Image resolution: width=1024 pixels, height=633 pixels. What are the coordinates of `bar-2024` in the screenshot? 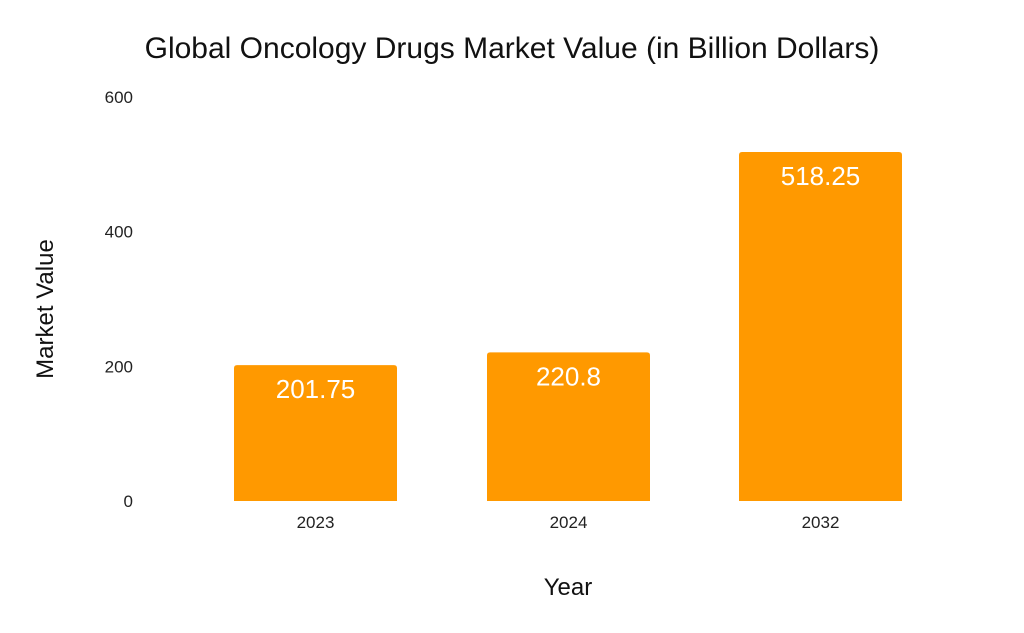 It's located at (568, 426).